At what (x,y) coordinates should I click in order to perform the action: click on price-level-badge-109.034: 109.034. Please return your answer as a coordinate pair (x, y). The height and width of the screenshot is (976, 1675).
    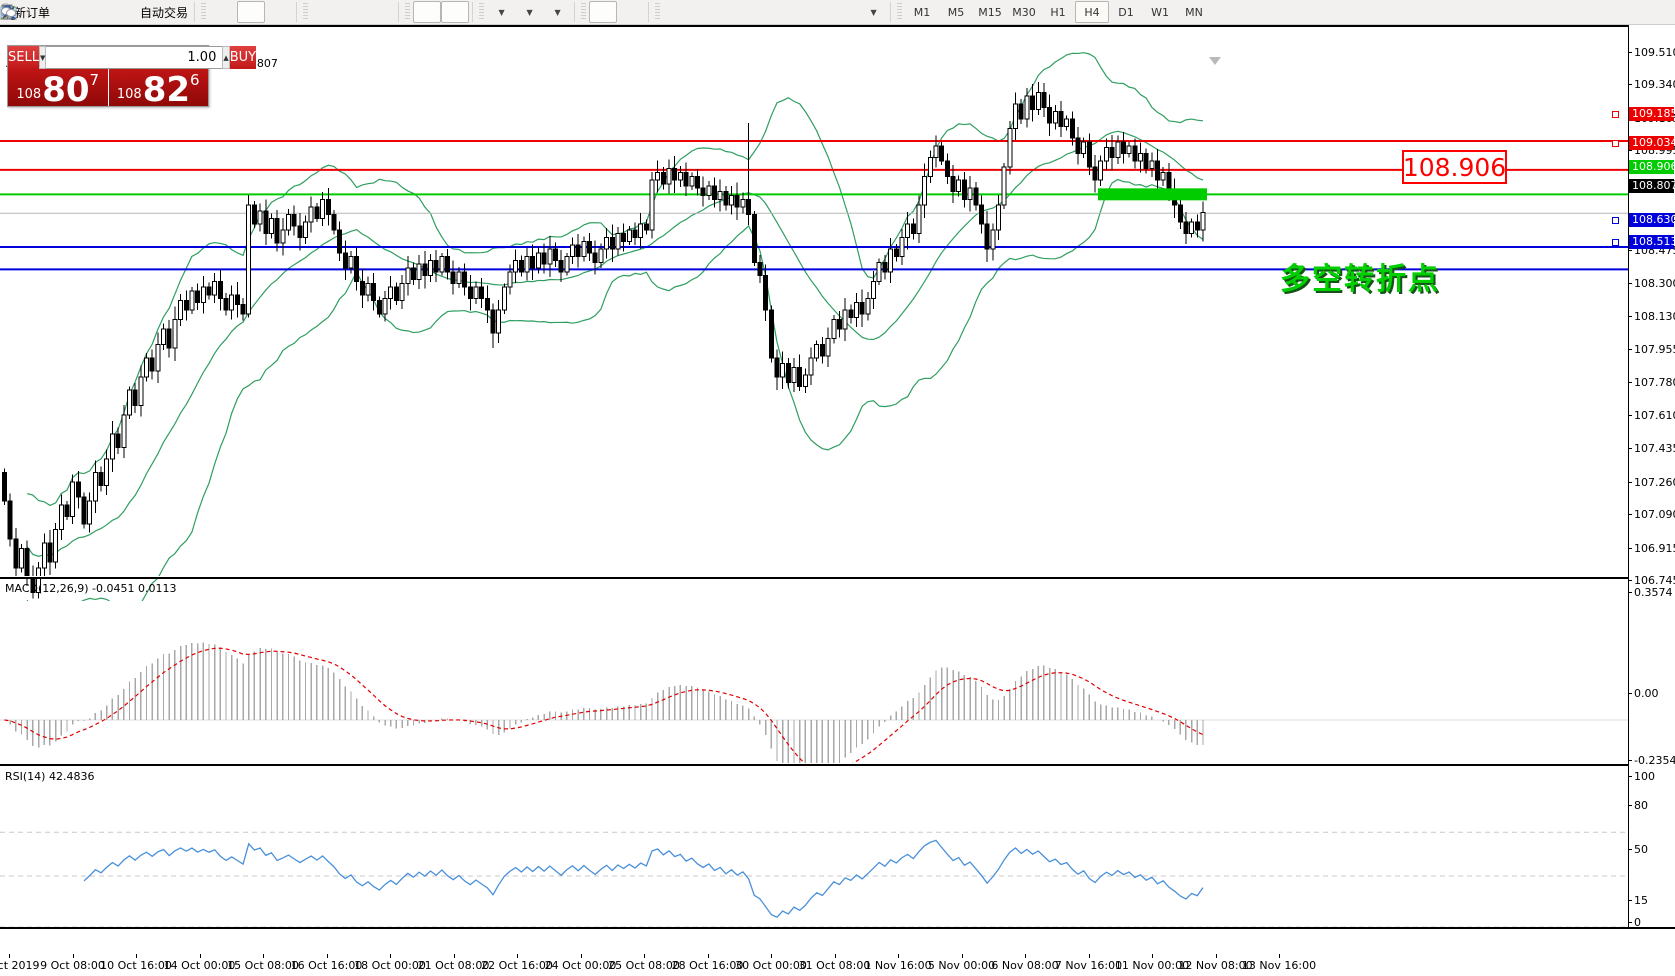
    Looking at the image, I should click on (1652, 142).